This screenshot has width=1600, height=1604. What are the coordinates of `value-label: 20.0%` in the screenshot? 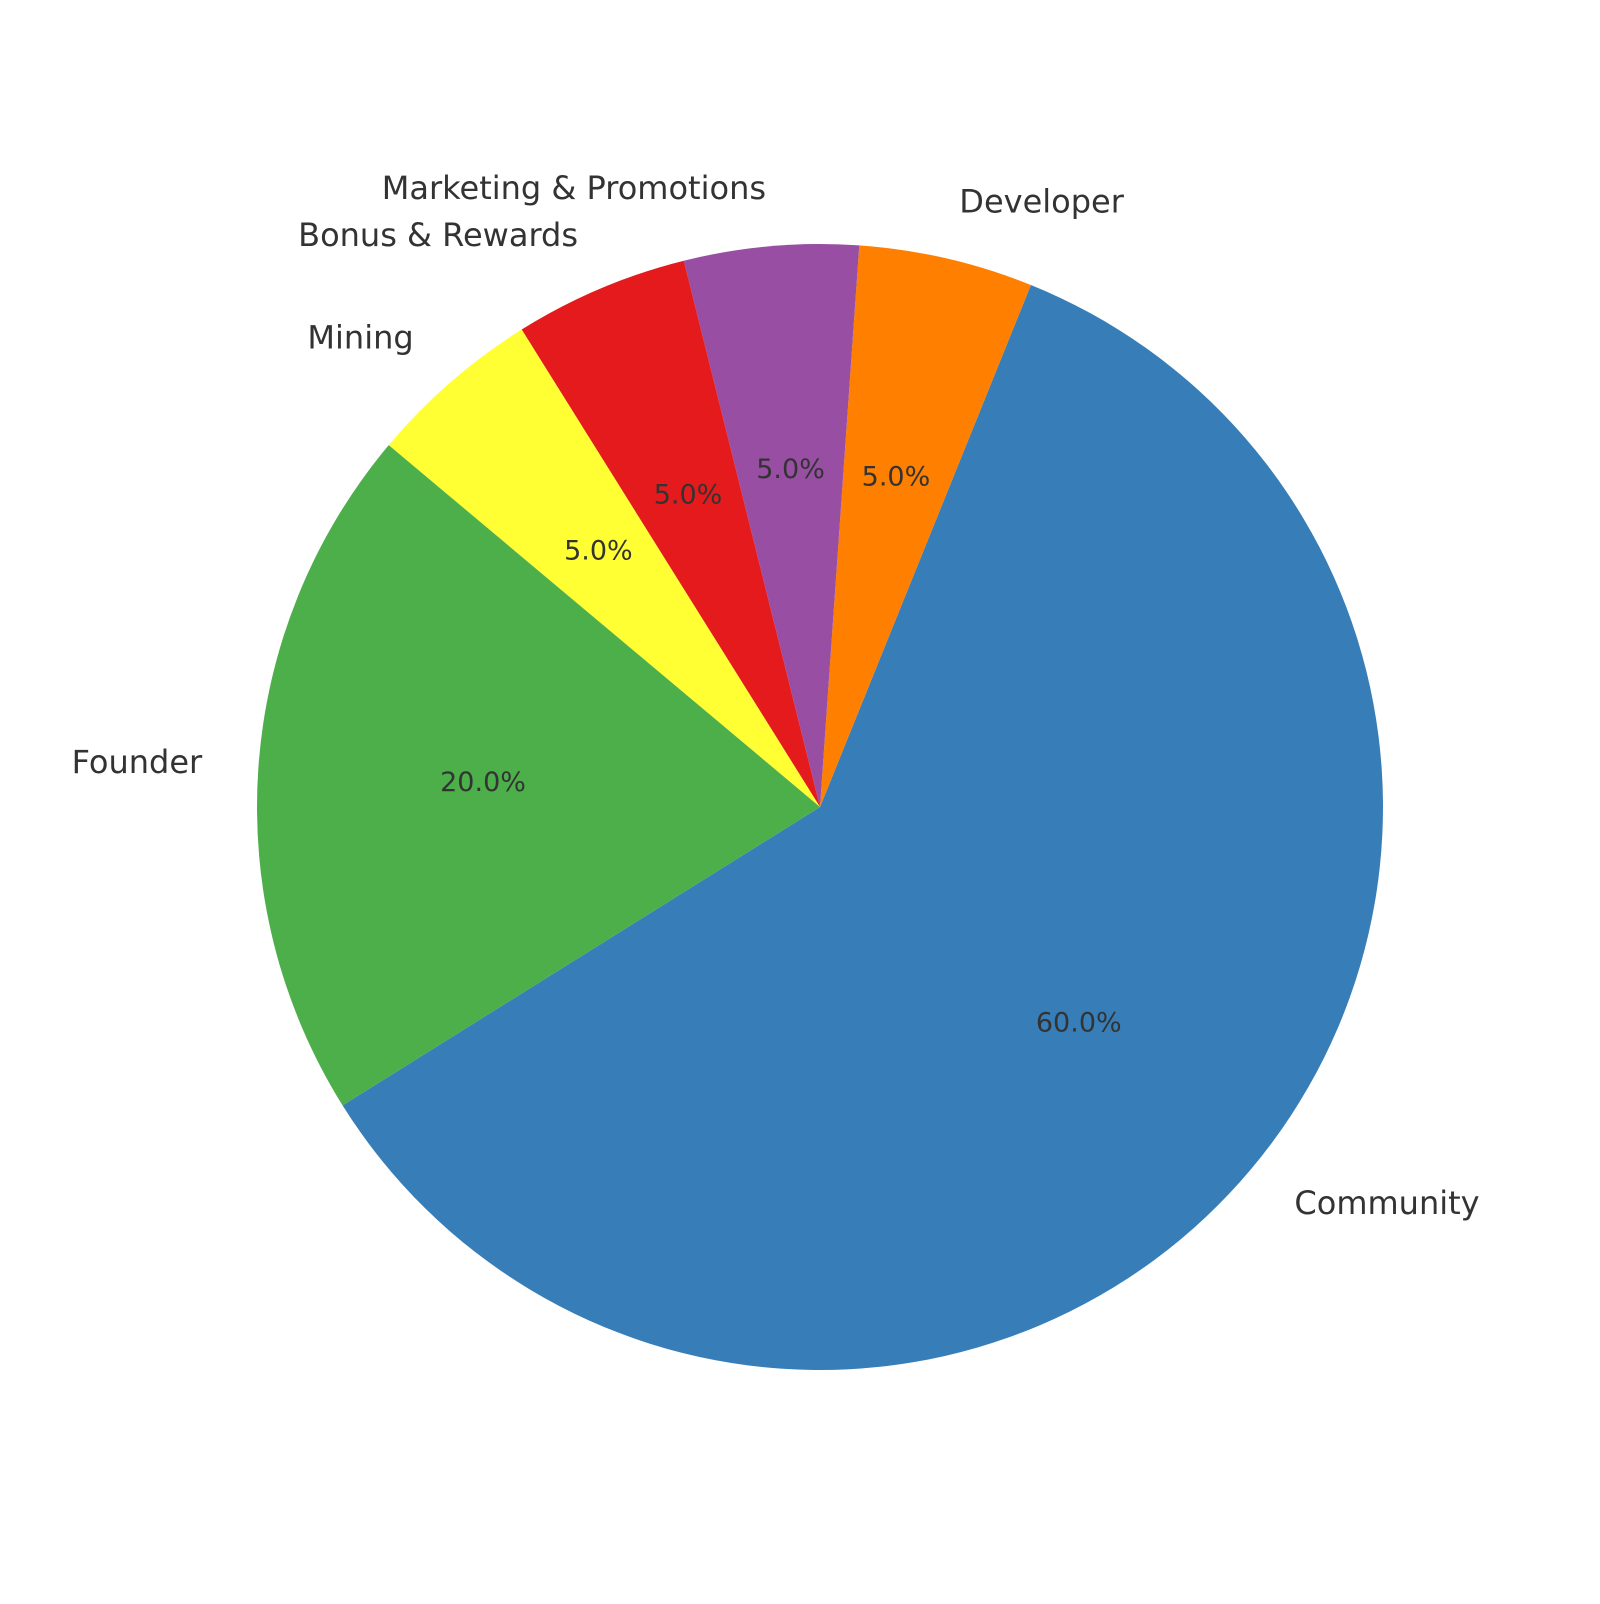 It's located at (483, 782).